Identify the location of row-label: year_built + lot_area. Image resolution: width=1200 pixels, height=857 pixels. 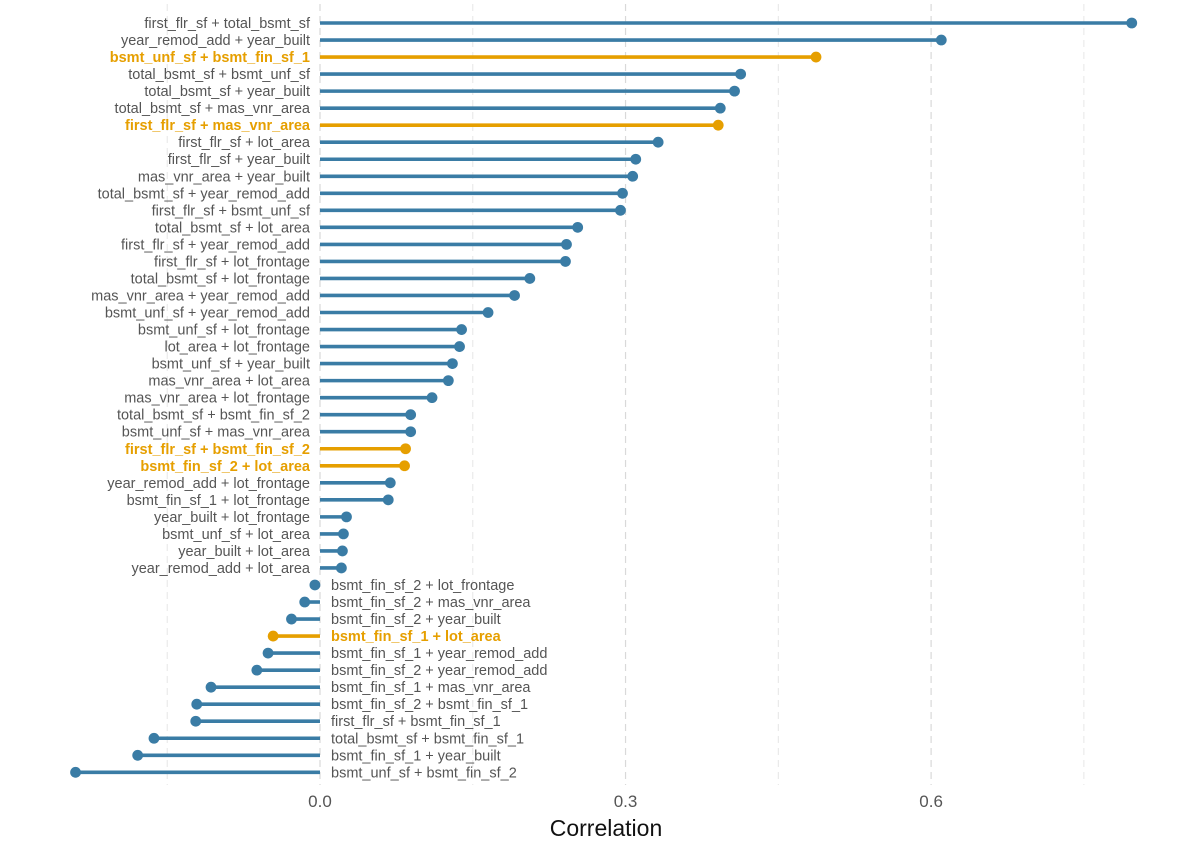
(244, 552).